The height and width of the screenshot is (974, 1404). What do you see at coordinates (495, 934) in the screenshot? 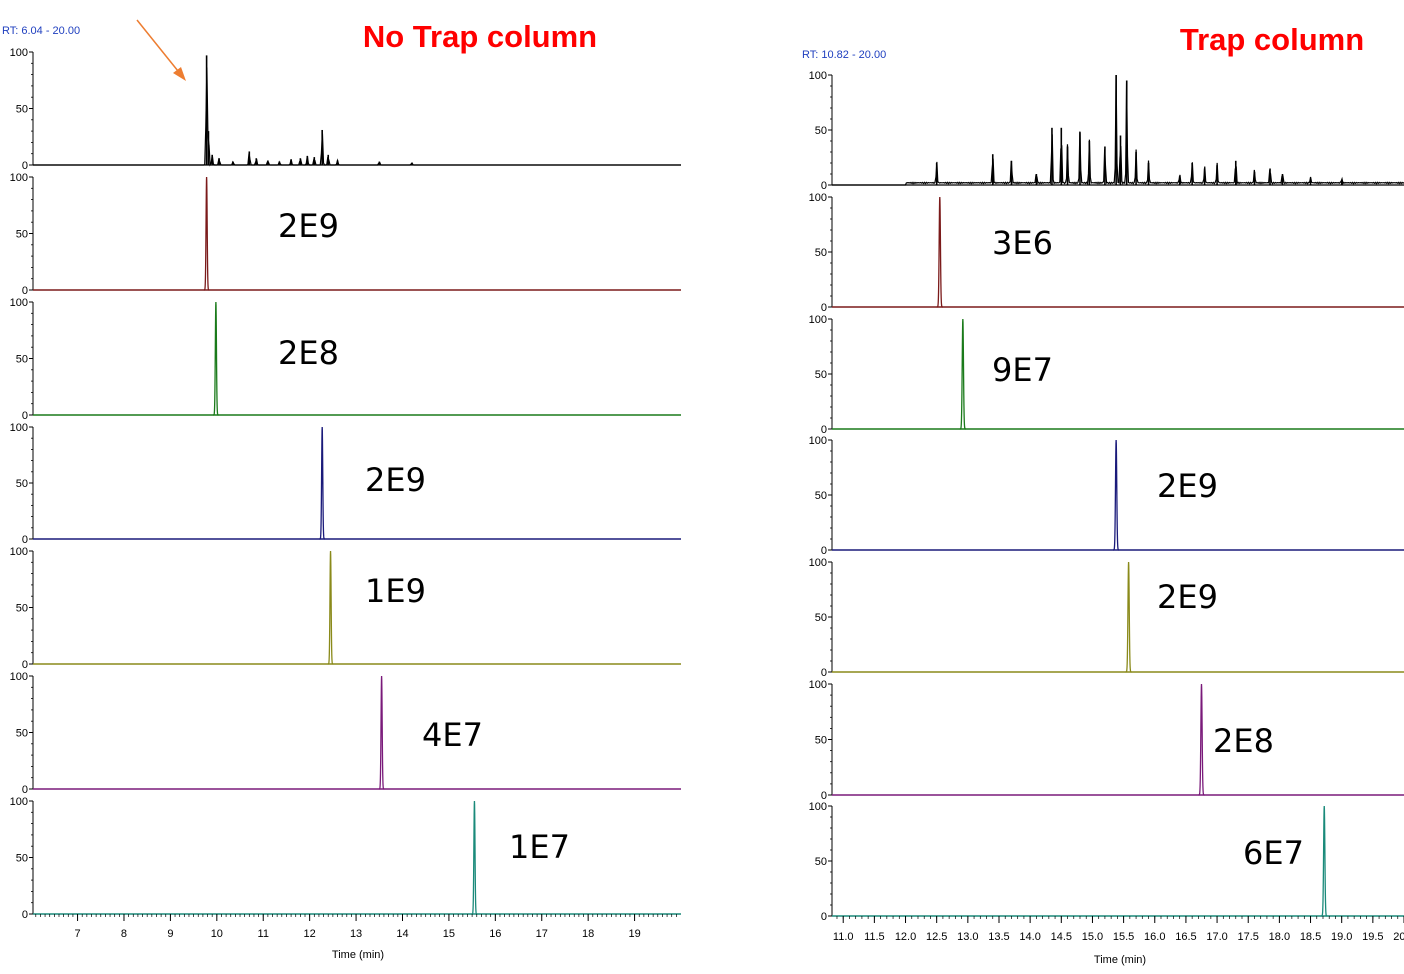
I see `left-x-tick-label: 16` at bounding box center [495, 934].